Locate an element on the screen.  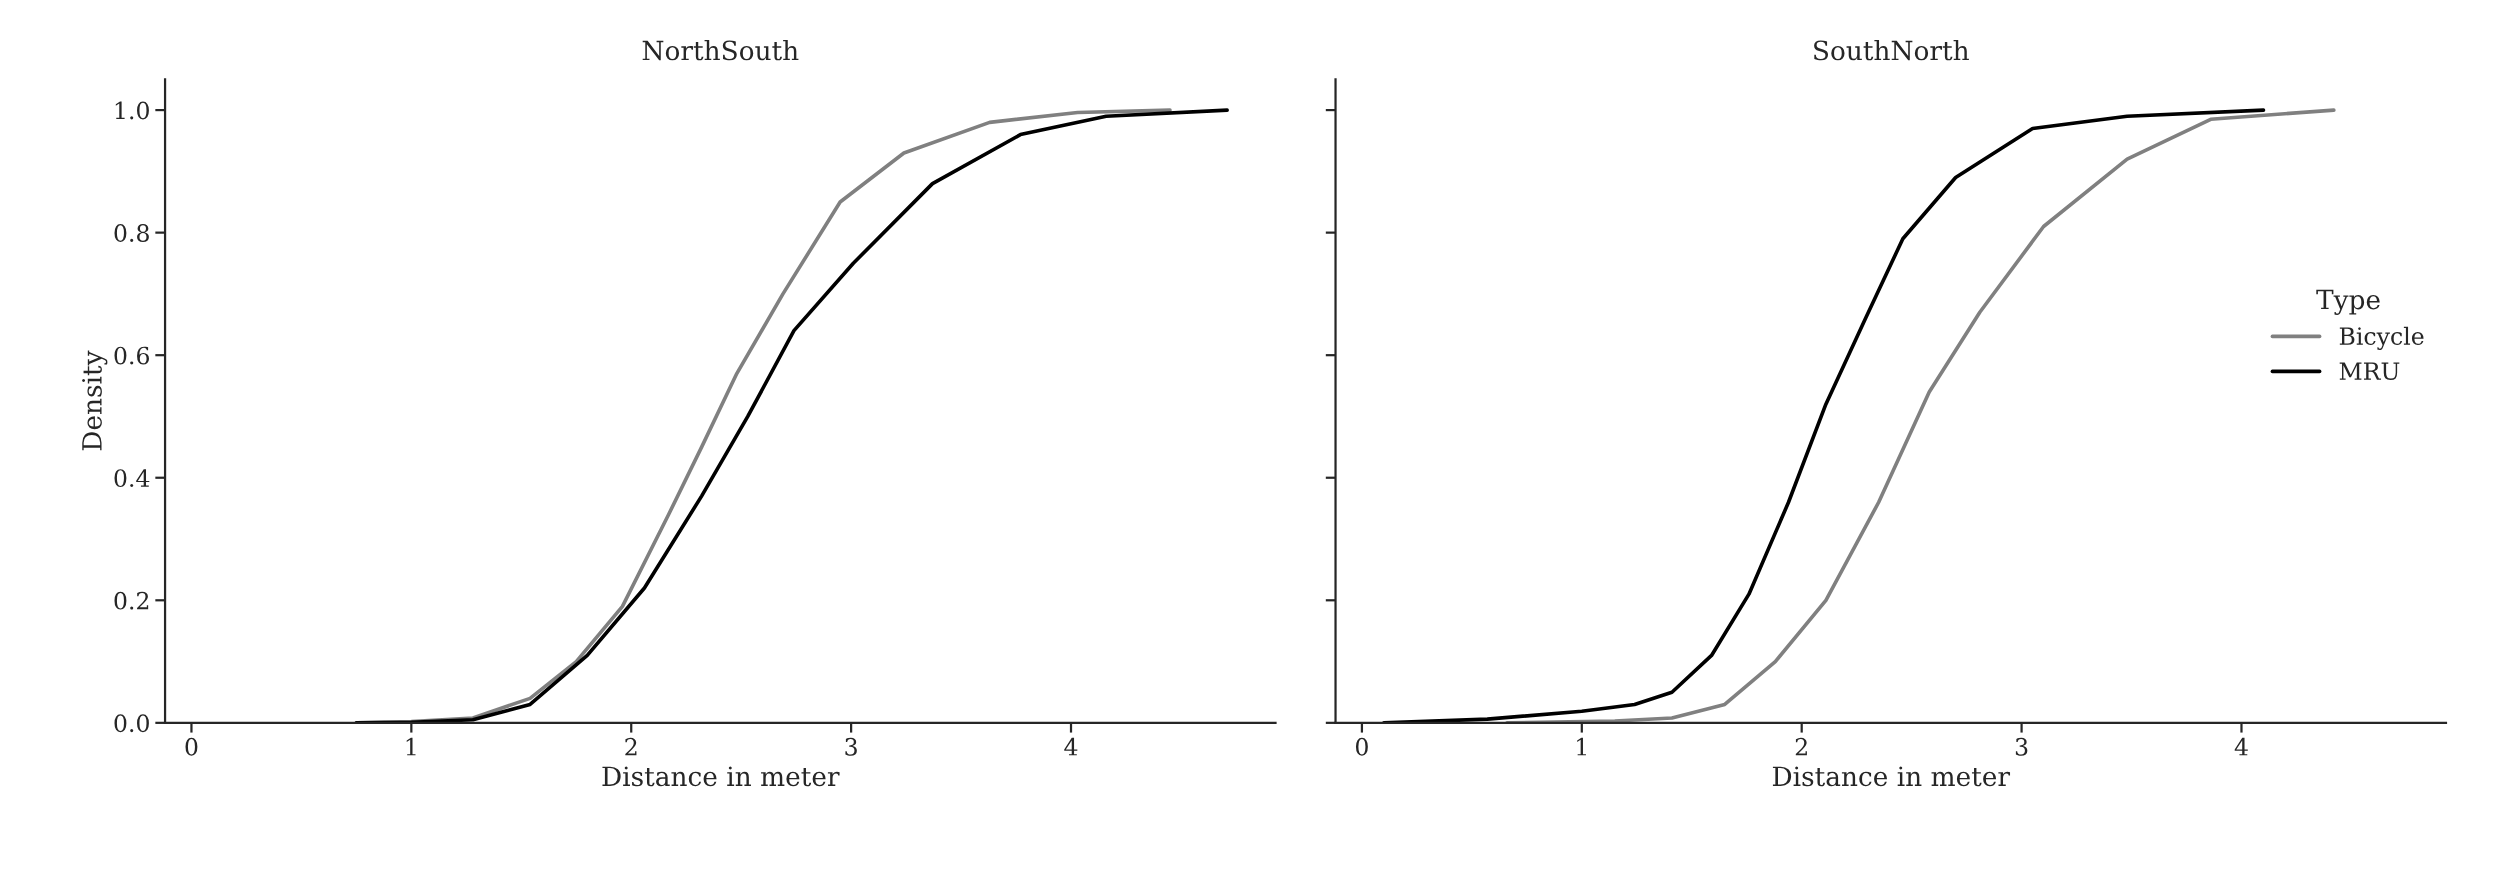
legend-title: Type is located at coordinates (2348, 302).